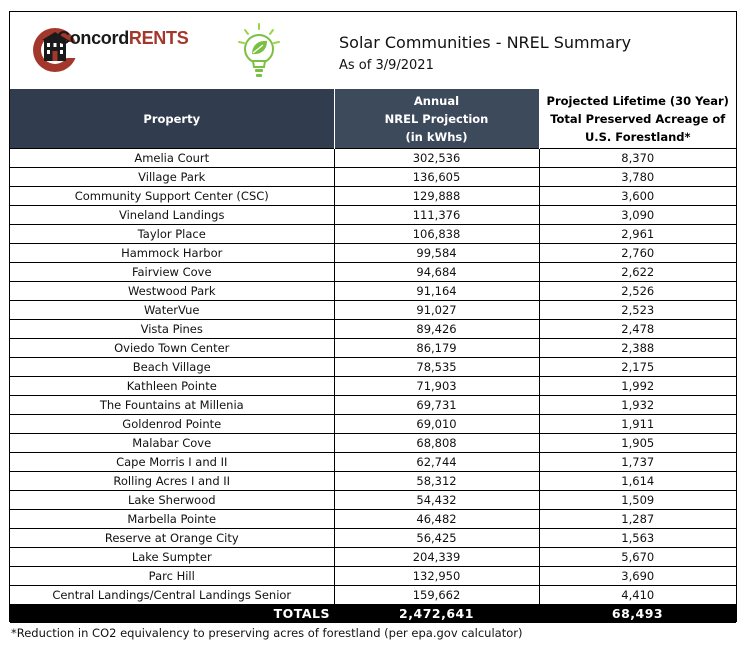 The image size is (746, 647). Describe the element at coordinates (437, 196) in the screenshot. I see `kwh-cell: 129,888` at that location.